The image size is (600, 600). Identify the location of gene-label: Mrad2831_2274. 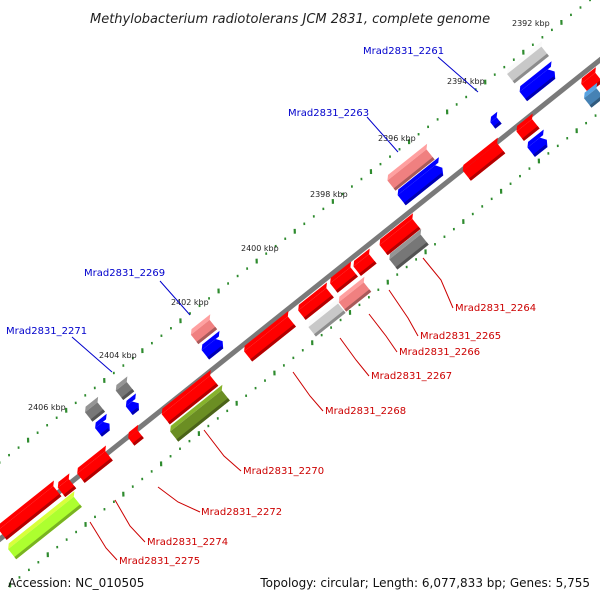
(187, 542).